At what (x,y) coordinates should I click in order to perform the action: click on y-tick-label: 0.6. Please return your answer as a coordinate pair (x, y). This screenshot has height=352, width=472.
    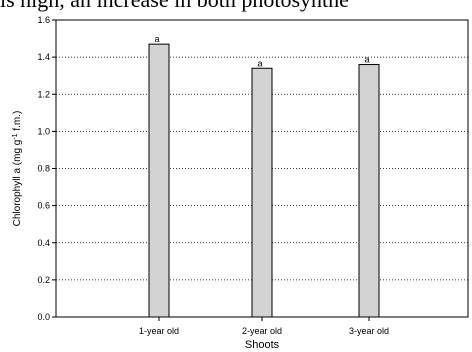
    Looking at the image, I should click on (43, 206).